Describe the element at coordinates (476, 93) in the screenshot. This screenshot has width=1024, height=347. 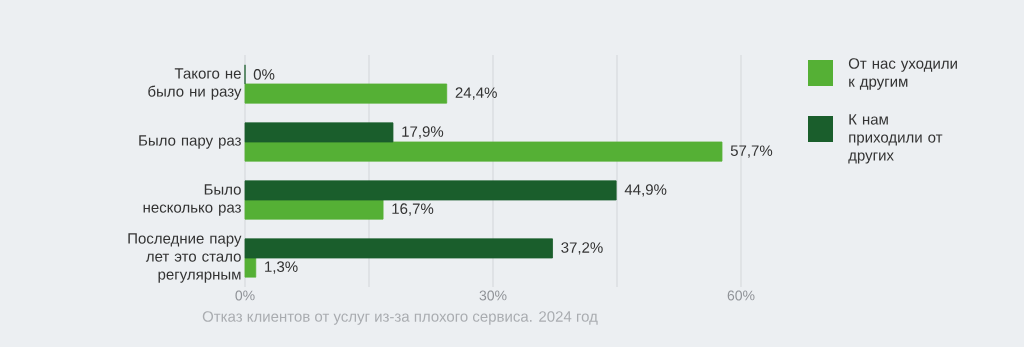
I see `data-label: 24,4%` at that location.